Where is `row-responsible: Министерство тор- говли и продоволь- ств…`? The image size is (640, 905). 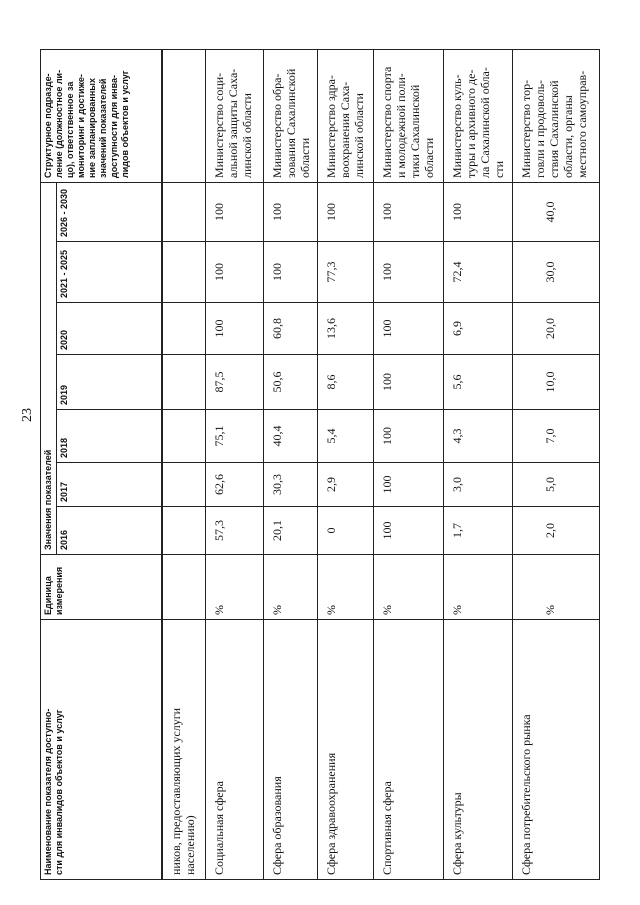 row-responsible: Министерство тор- говли и продоволь- ств… is located at coordinates (555, 116).